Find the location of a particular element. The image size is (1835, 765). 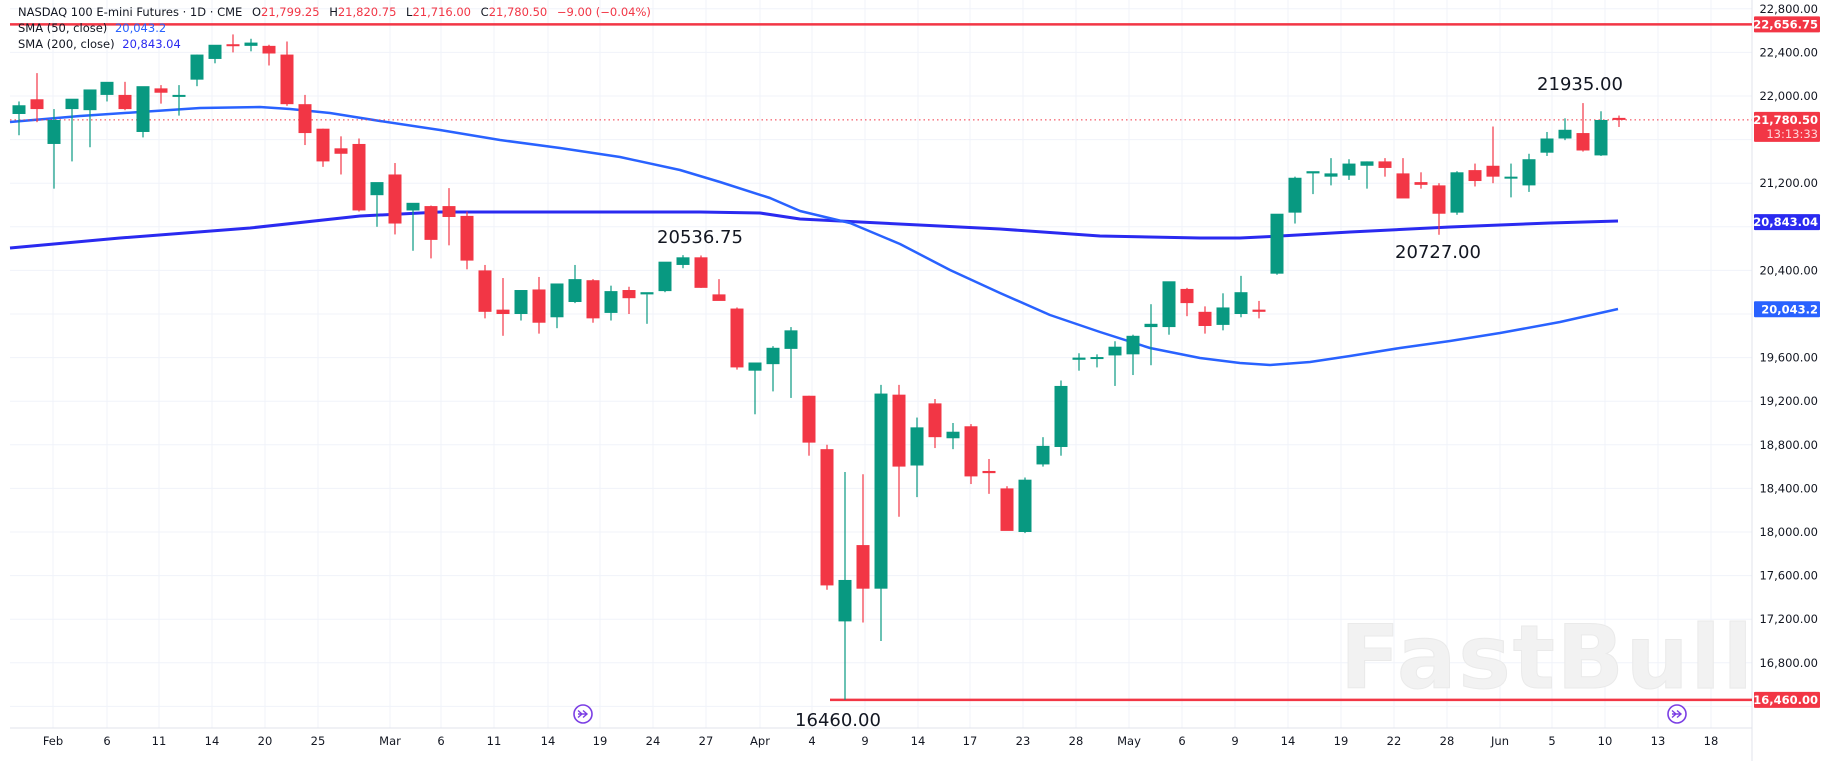

low-label: L is located at coordinates (409, 12).